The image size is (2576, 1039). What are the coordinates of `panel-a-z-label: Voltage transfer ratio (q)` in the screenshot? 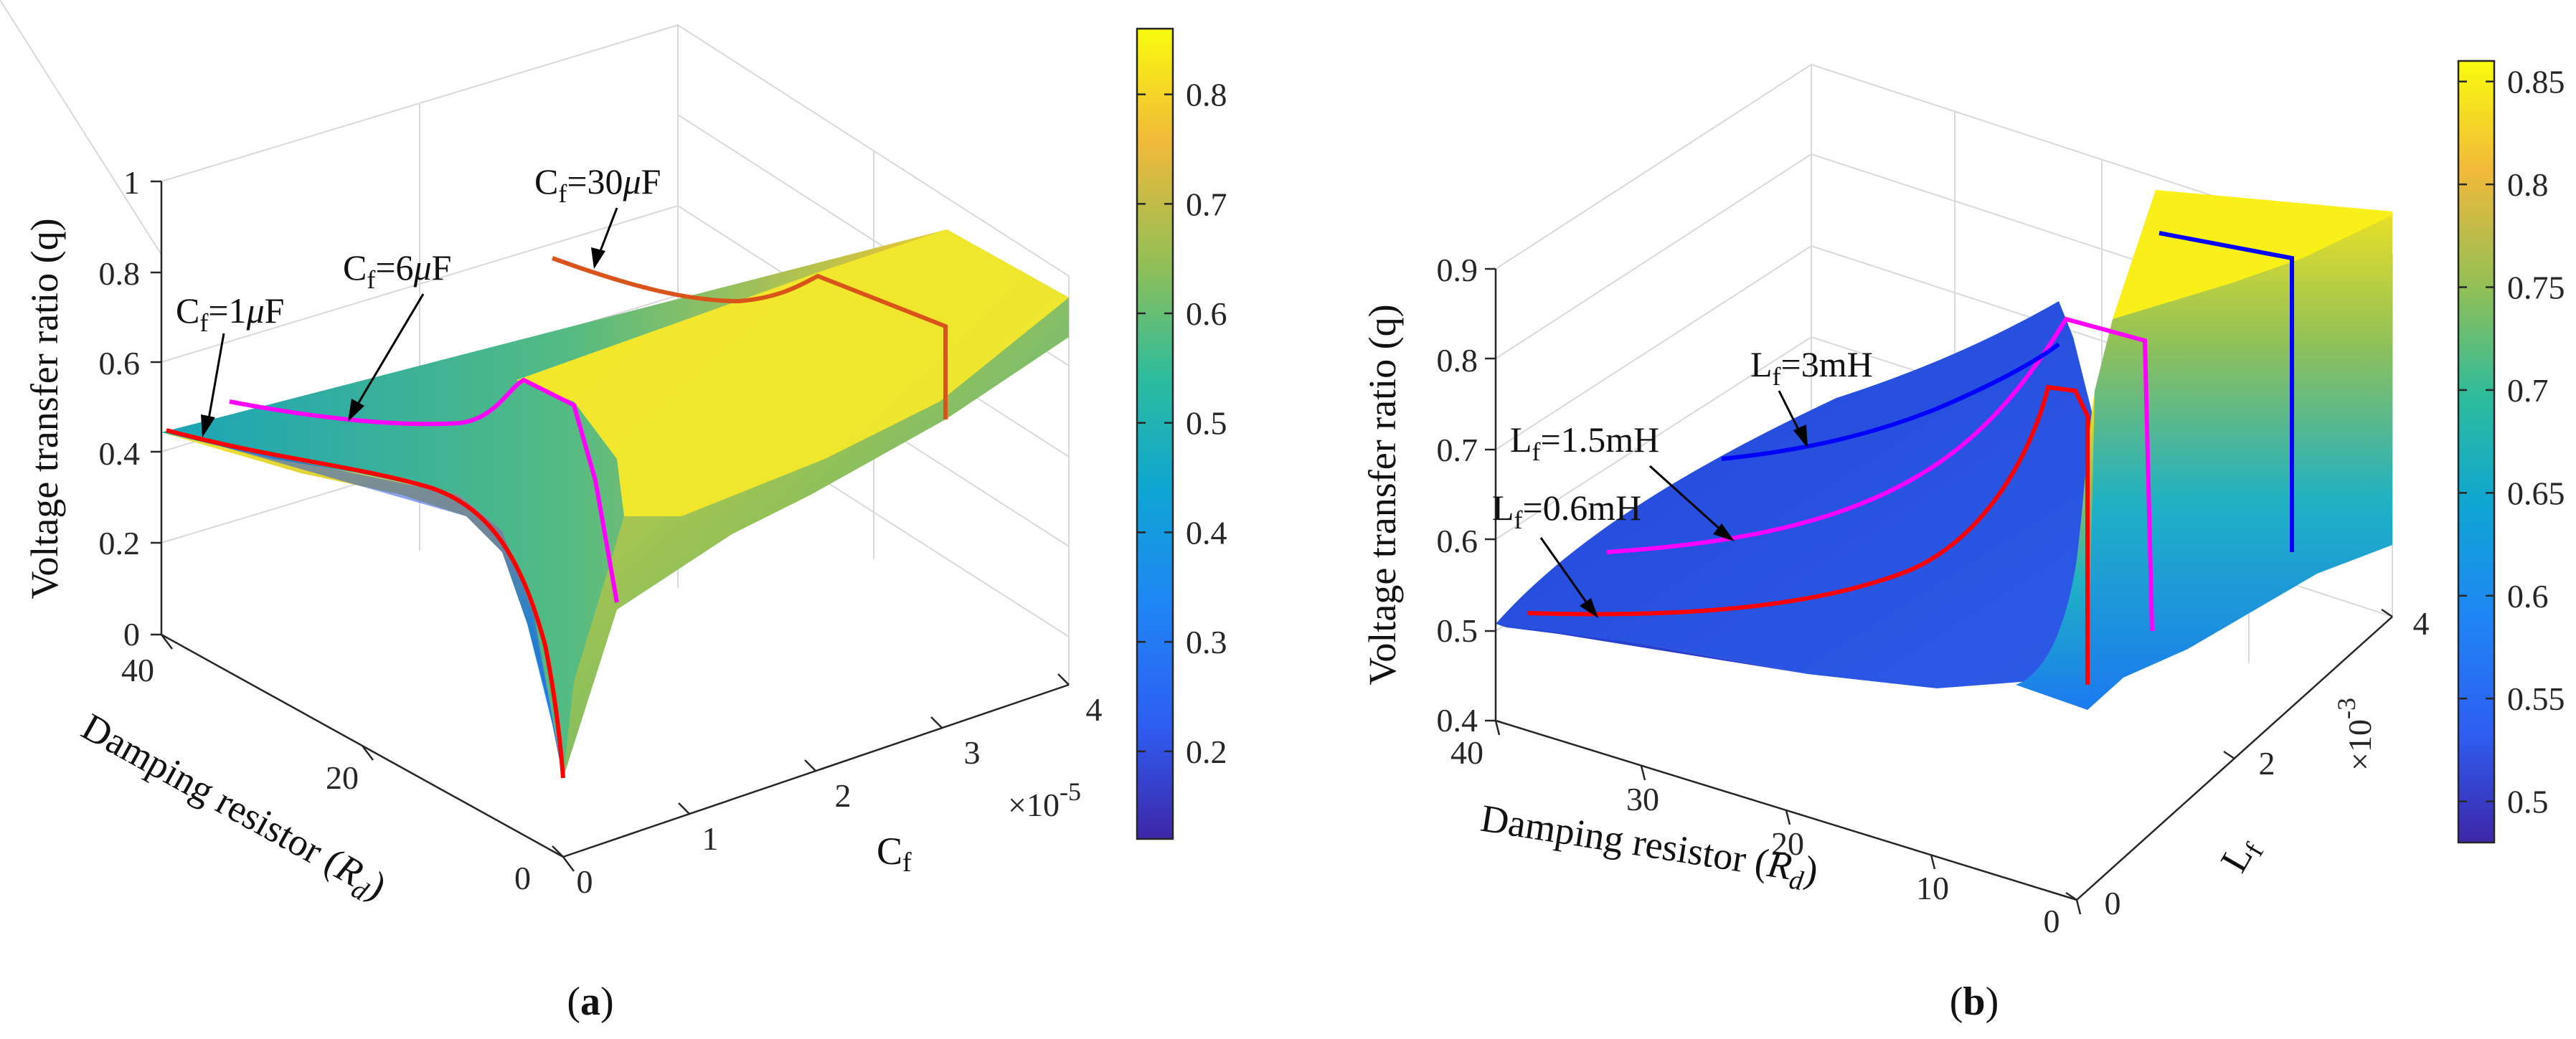 It's located at (44, 409).